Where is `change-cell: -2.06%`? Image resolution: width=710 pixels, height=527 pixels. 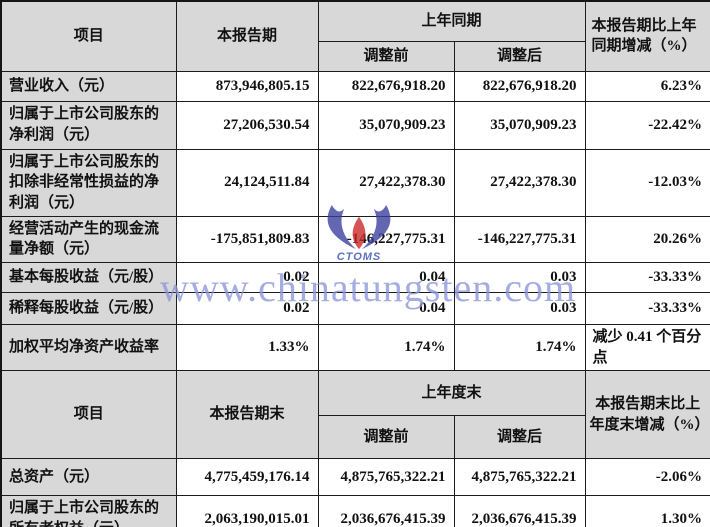
change-cell: -2.06% is located at coordinates (647, 477).